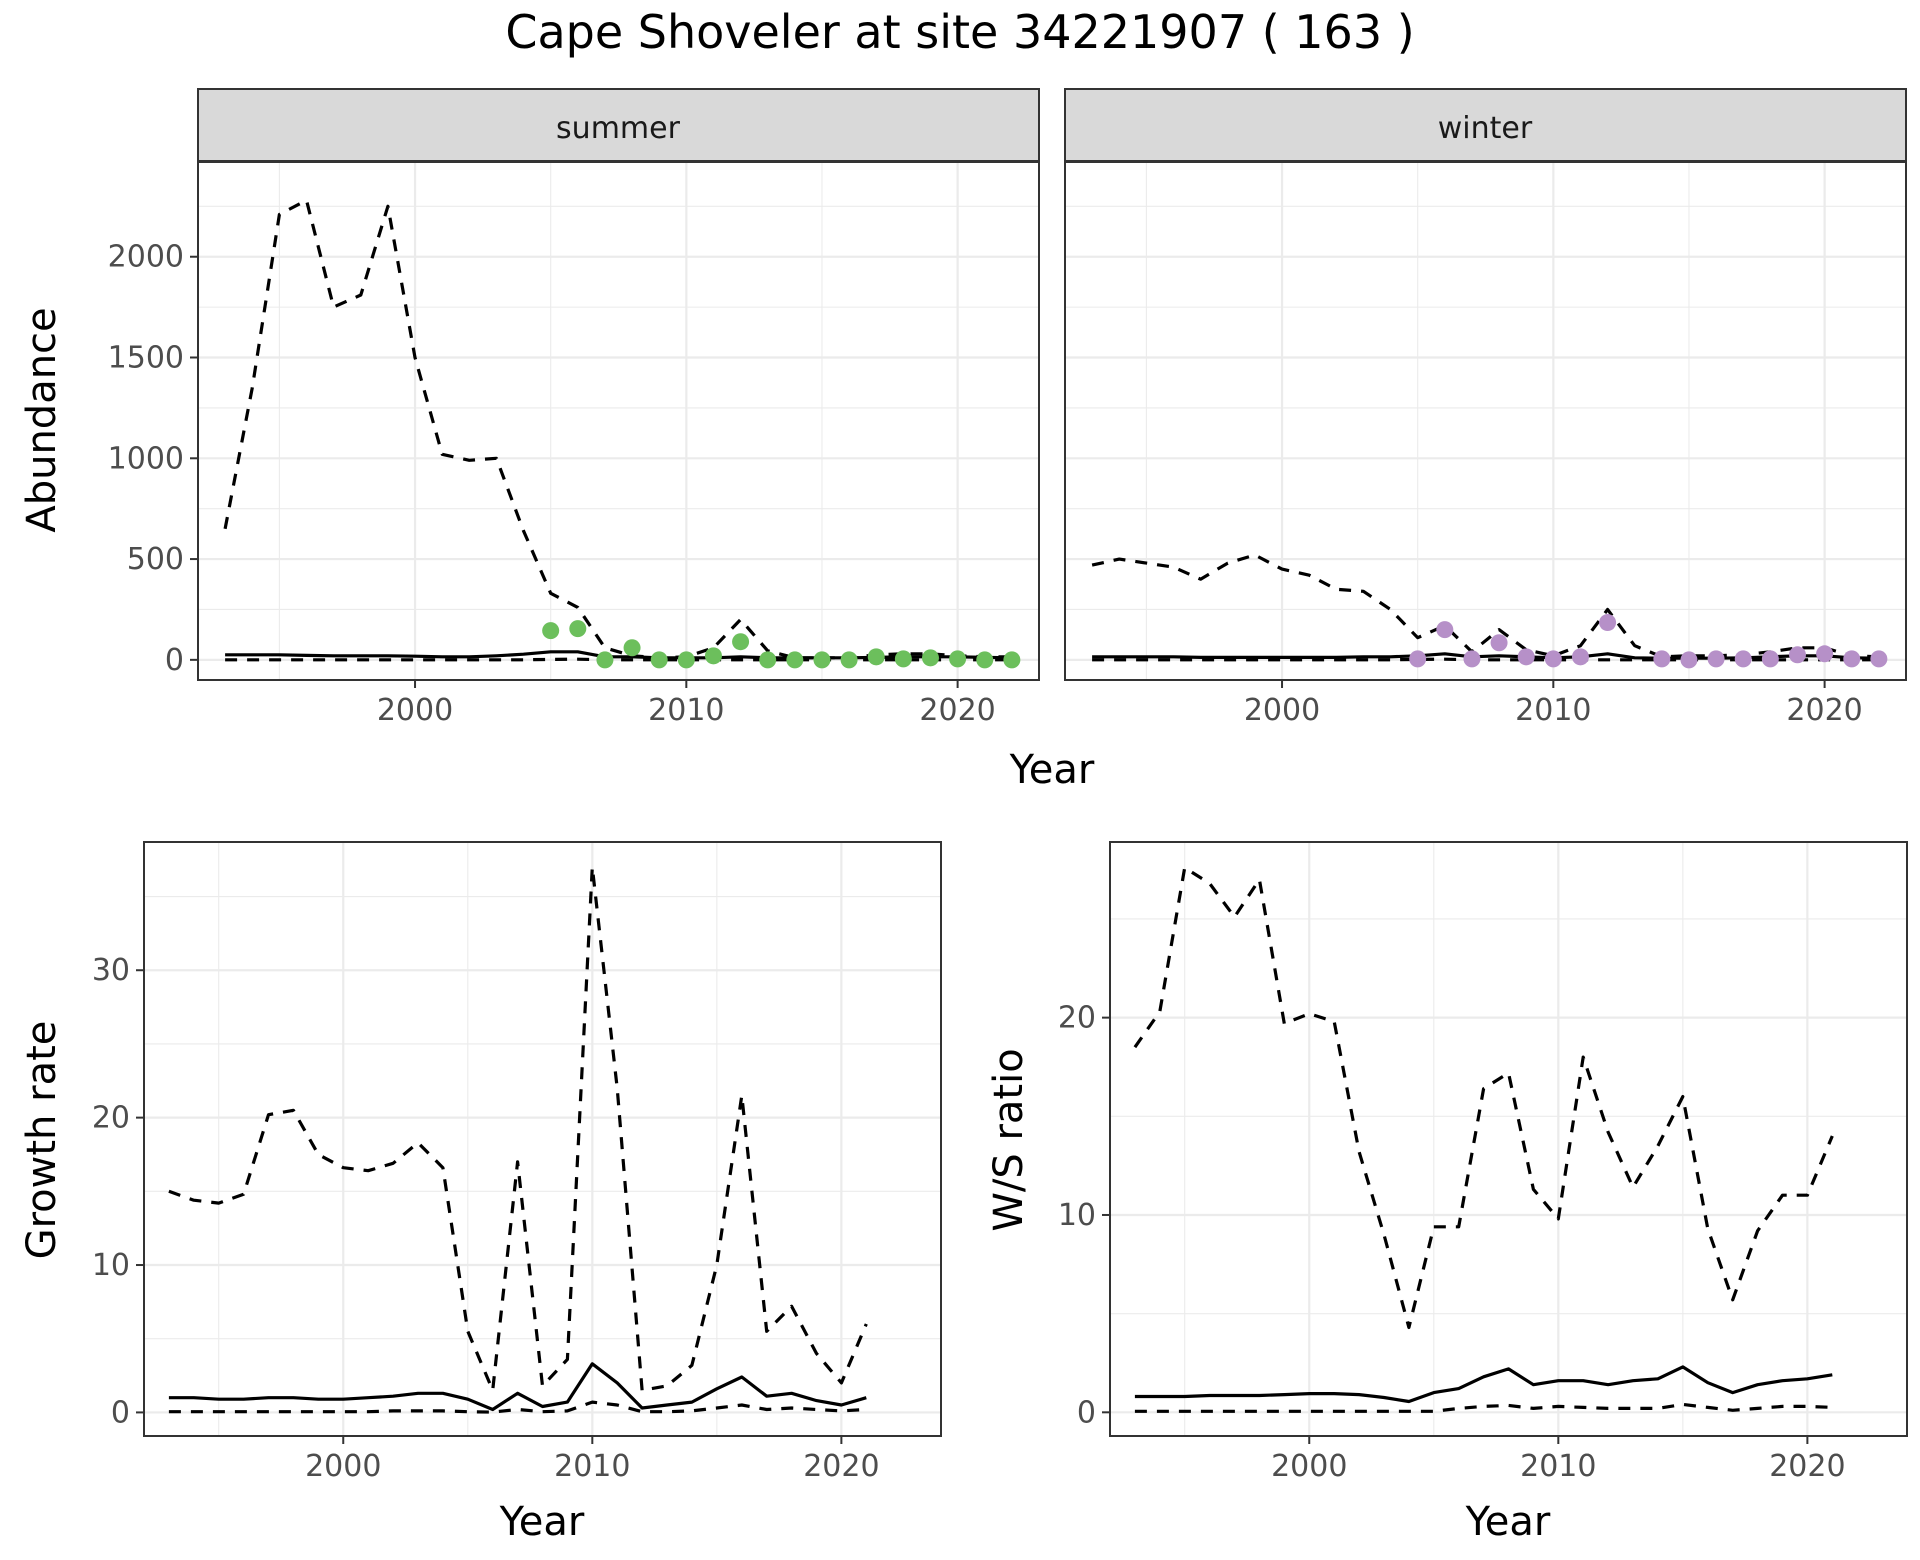  Describe the element at coordinates (959, 32) in the screenshot. I see `figure-title: Cape Shoveler at site 34221907 ( 163 )` at that location.